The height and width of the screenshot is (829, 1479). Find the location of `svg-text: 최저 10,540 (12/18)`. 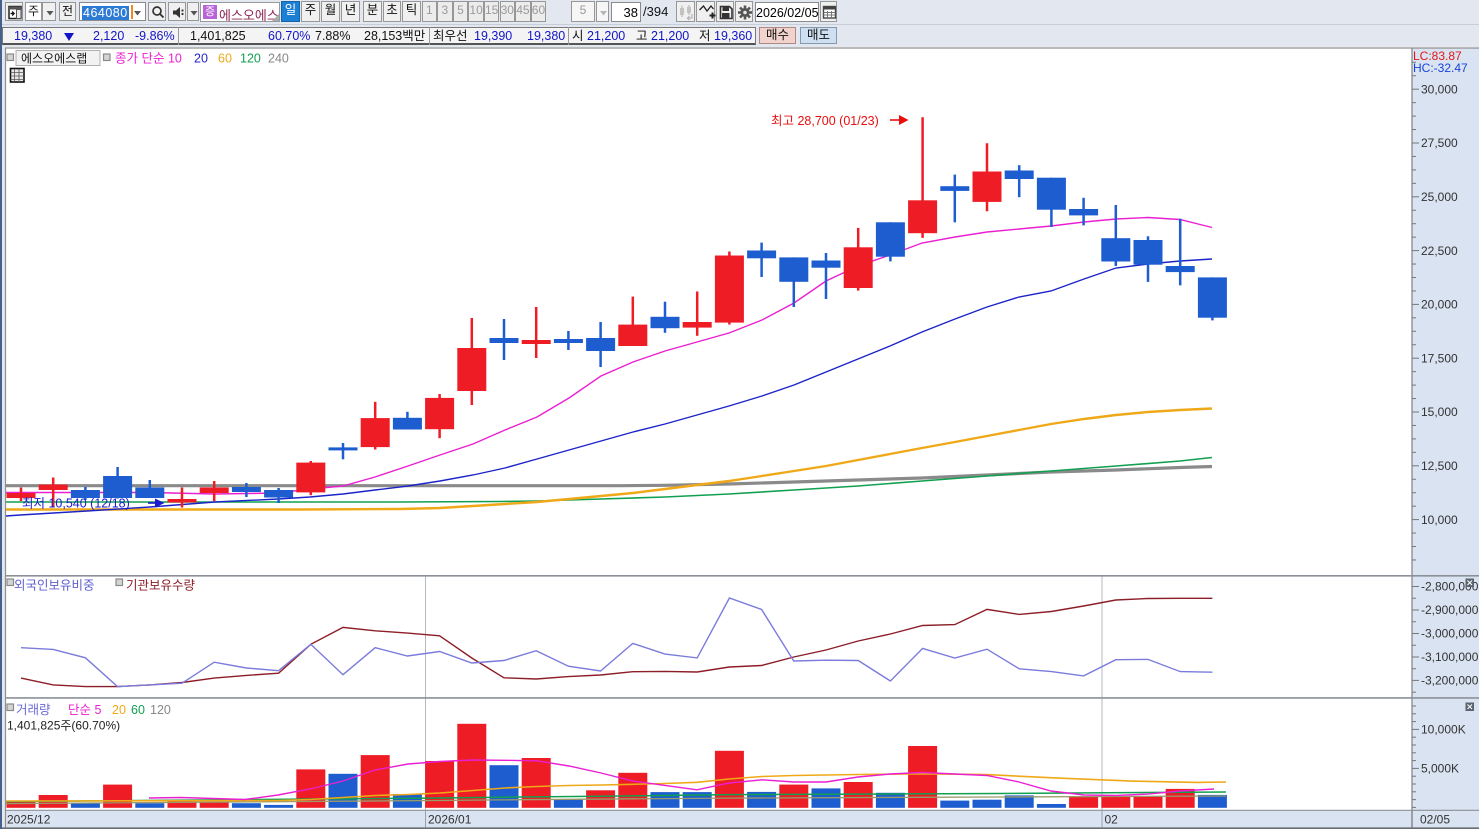

svg-text: 최저 10,540 (12/18) is located at coordinates (76, 504).